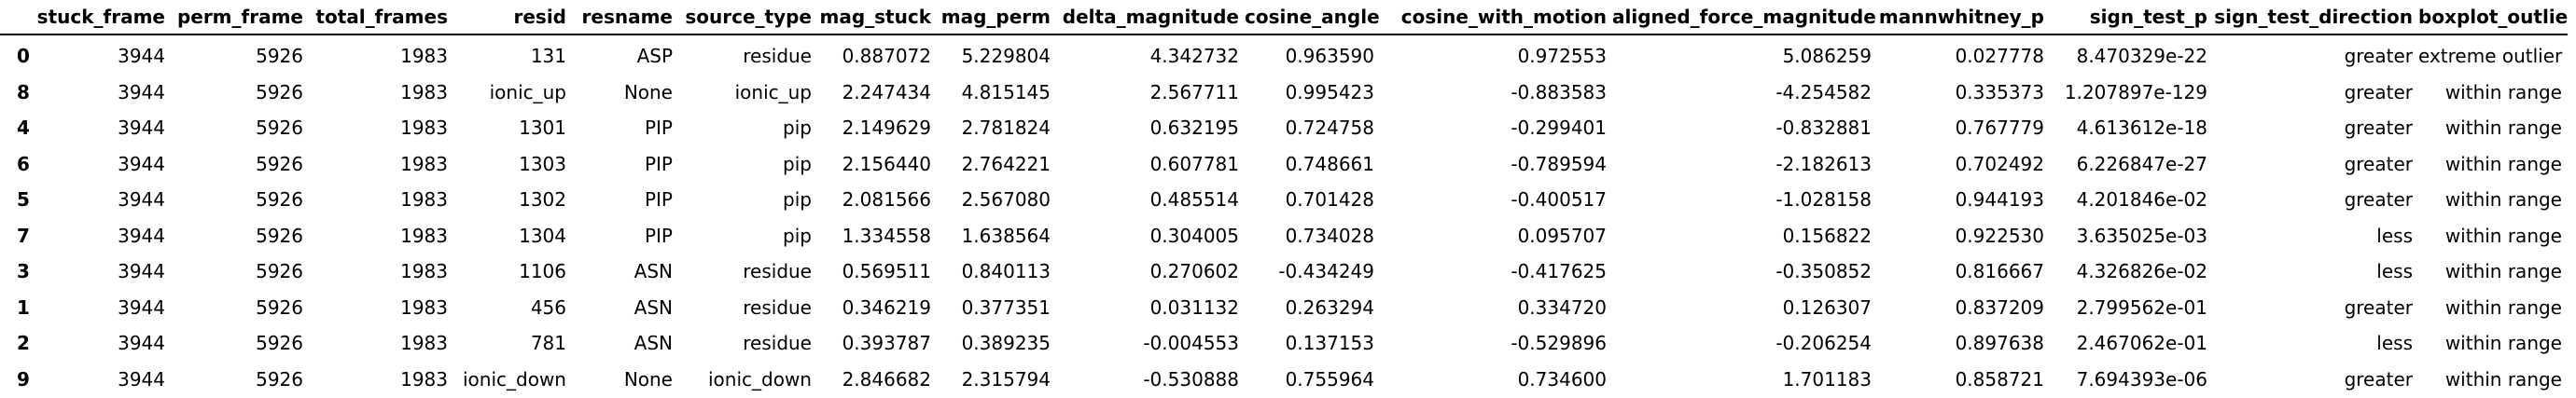 Image resolution: width=2576 pixels, height=398 pixels. What do you see at coordinates (2141, 199) in the screenshot?
I see `cell-sign-test-p: 4.201846e-02` at bounding box center [2141, 199].